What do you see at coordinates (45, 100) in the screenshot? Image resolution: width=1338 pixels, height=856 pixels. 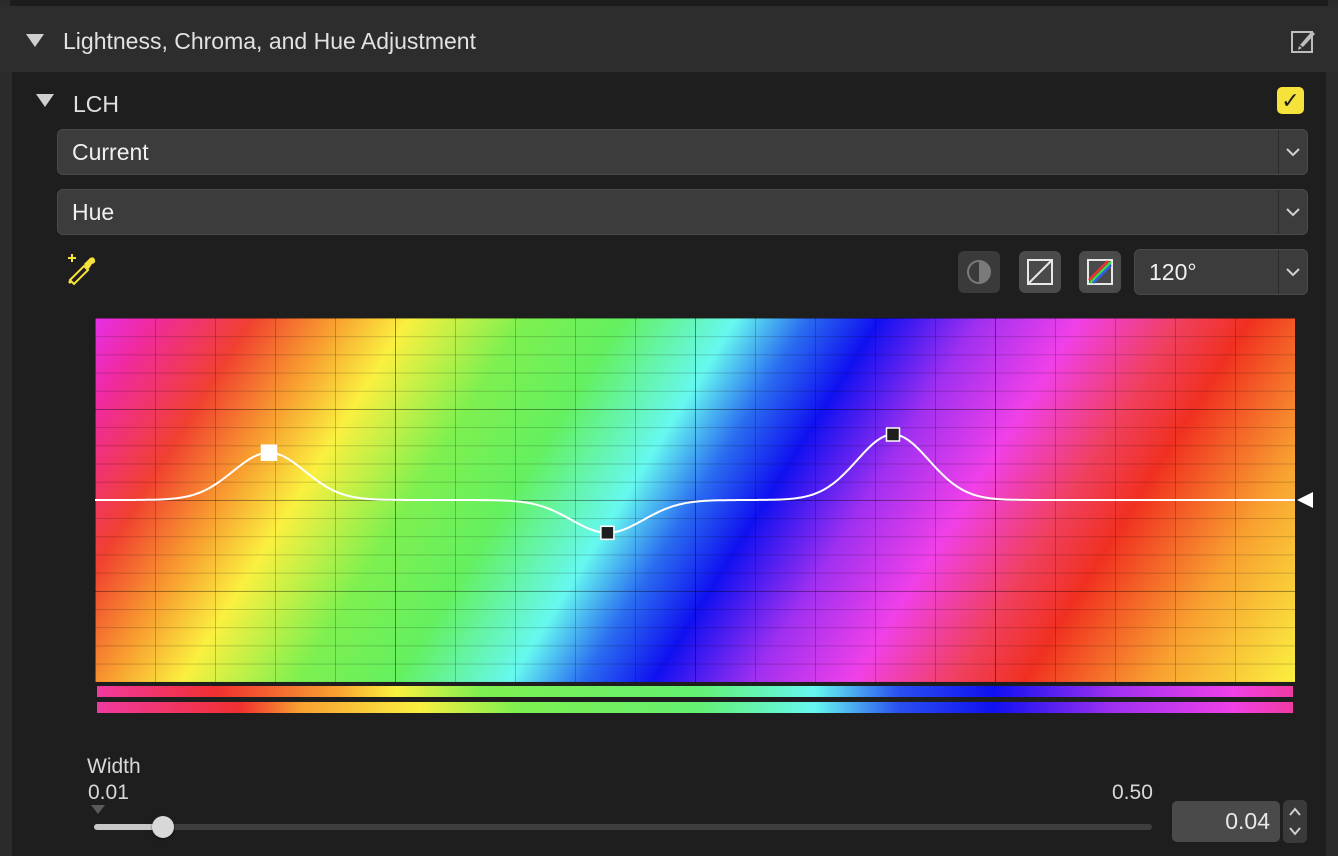 I see `lch-collapse-triangle-icon` at bounding box center [45, 100].